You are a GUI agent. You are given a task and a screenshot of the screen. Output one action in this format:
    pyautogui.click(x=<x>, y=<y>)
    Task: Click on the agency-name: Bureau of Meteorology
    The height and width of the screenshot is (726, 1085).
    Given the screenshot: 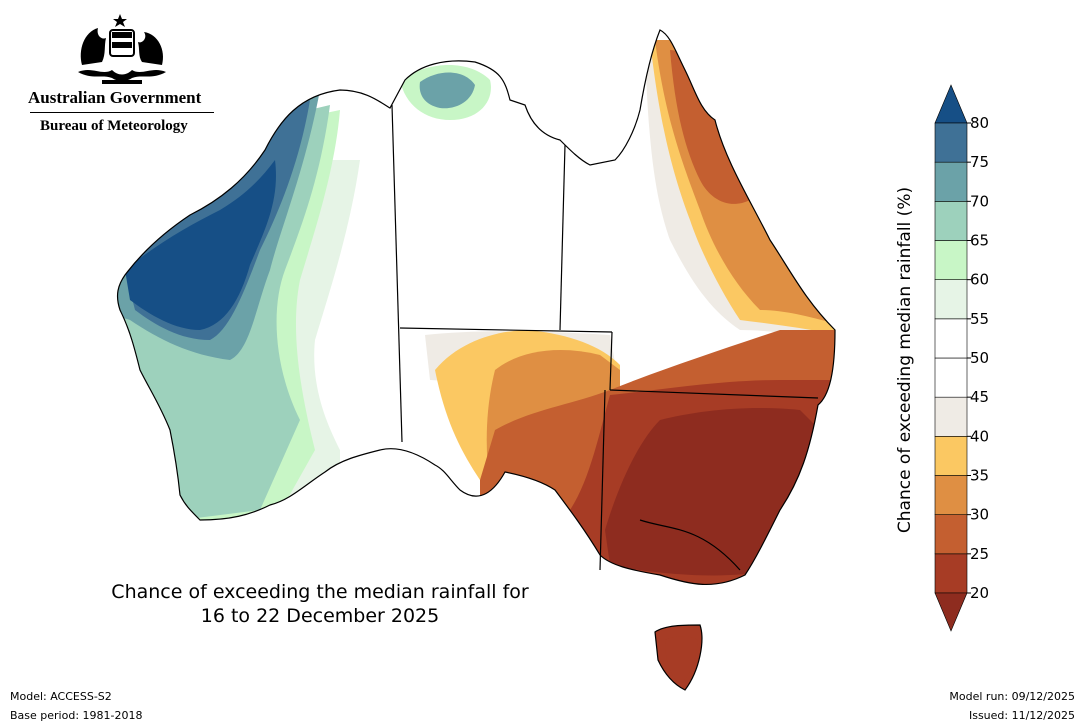 What is the action you would take?
    pyautogui.click(x=114, y=126)
    